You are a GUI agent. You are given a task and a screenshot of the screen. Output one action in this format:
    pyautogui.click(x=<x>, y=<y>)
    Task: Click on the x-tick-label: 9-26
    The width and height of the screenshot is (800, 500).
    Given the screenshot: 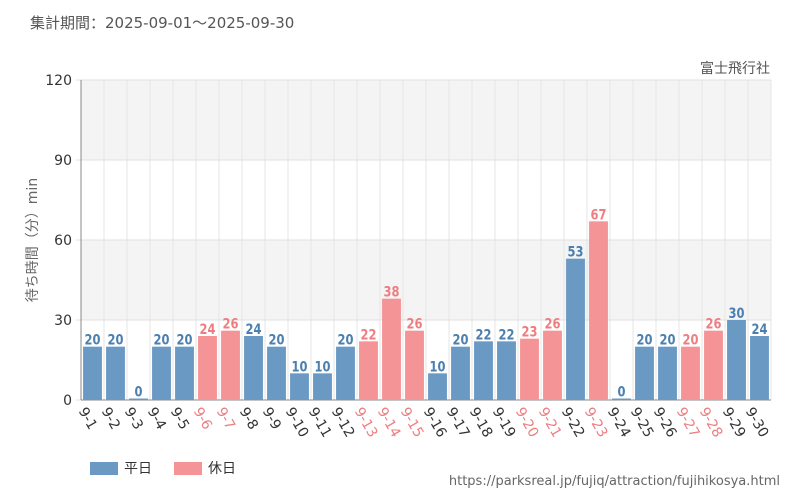 What is the action you would take?
    pyautogui.click(x=665, y=423)
    